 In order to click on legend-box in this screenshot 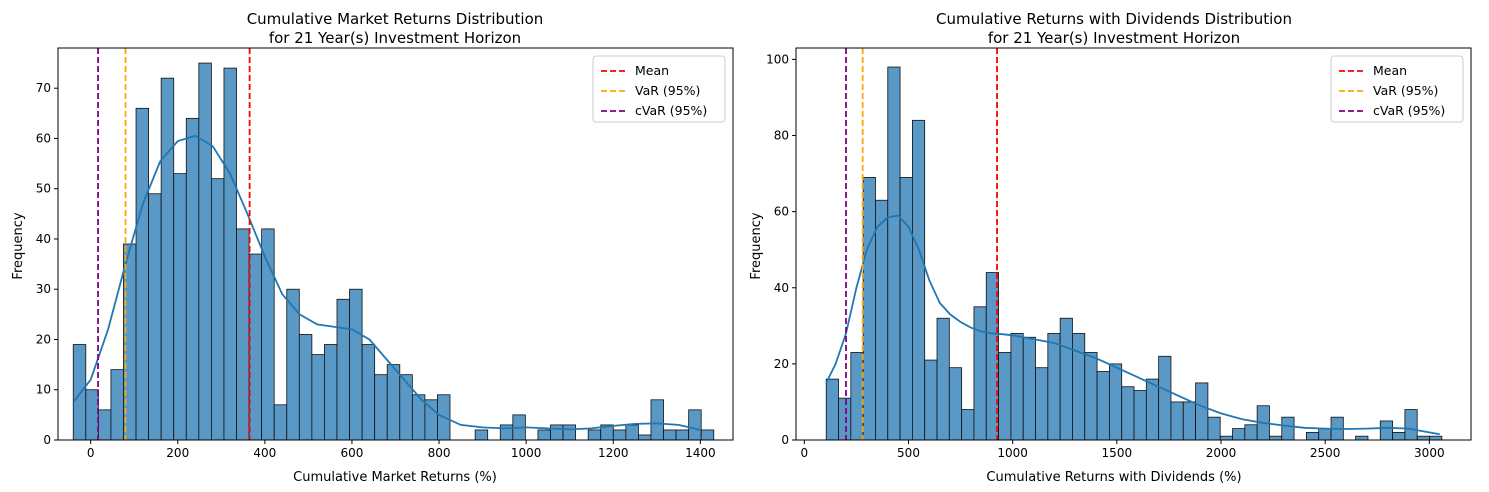, I will do `click(659, 89)`.